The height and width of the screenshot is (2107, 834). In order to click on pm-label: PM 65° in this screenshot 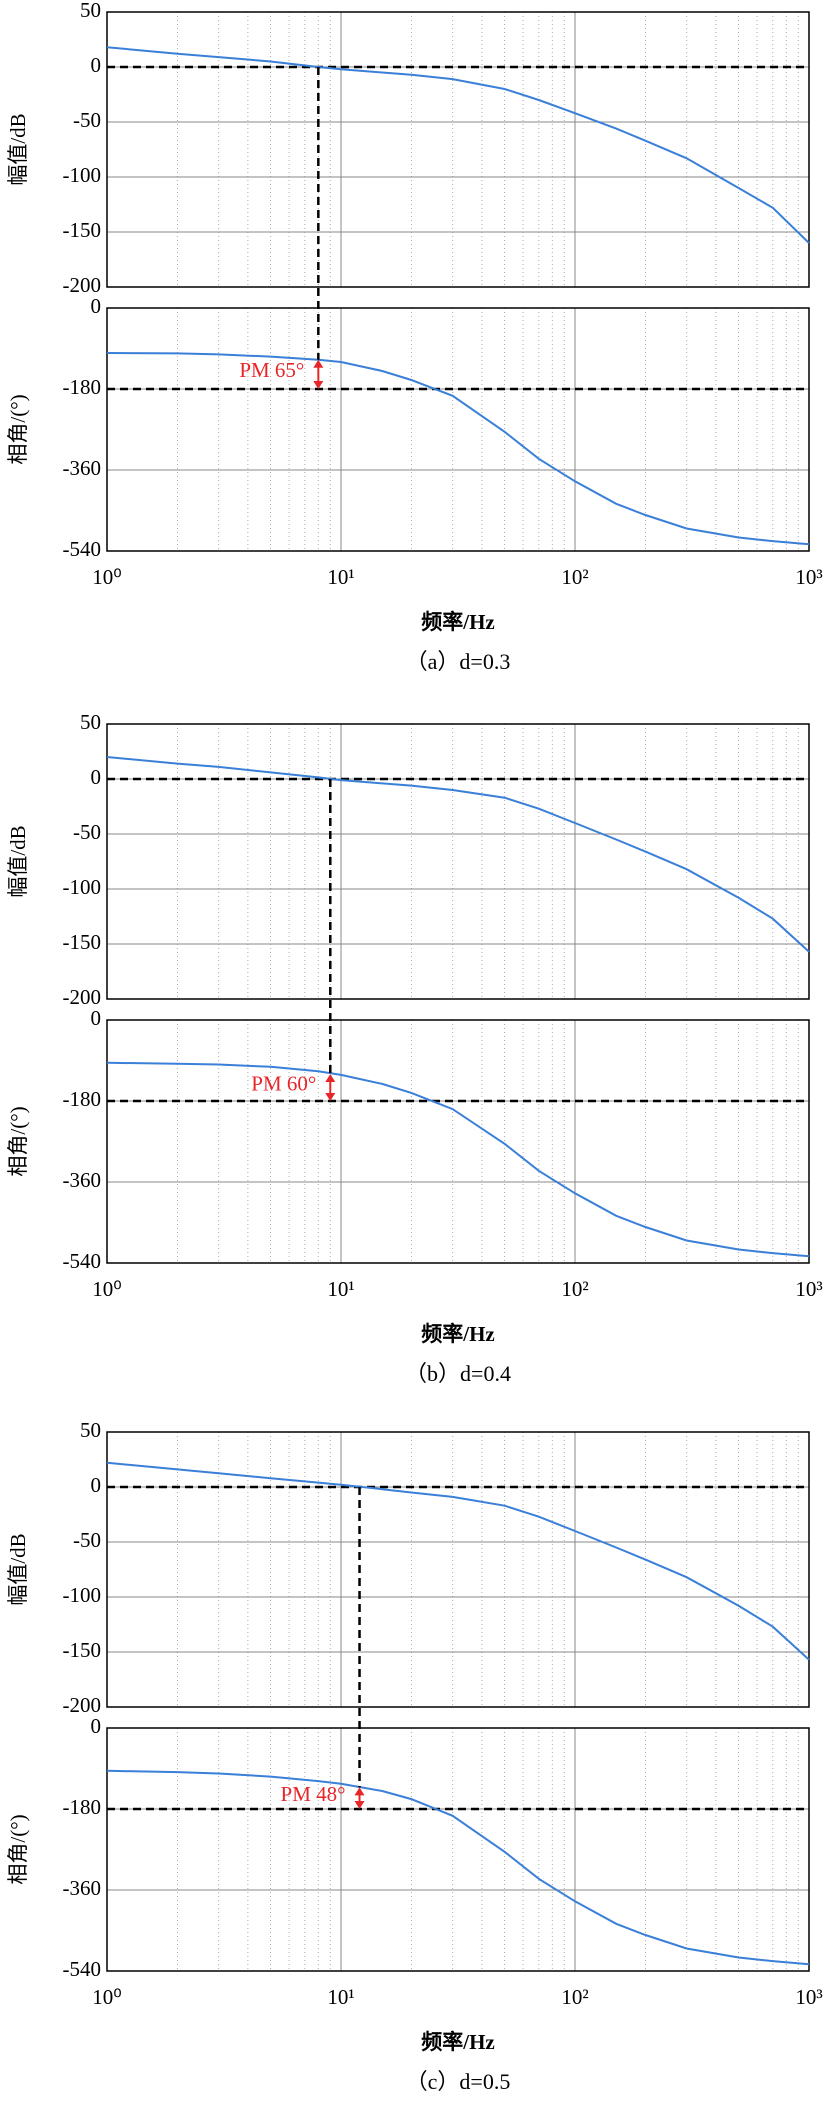, I will do `click(271, 370)`.